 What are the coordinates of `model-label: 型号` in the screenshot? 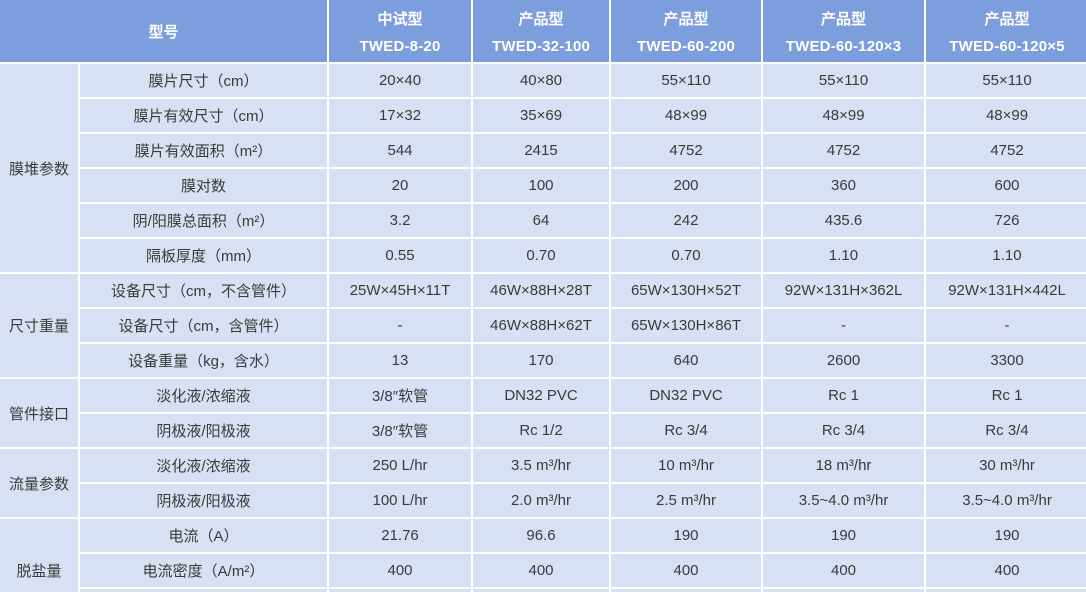 It's located at (163, 32).